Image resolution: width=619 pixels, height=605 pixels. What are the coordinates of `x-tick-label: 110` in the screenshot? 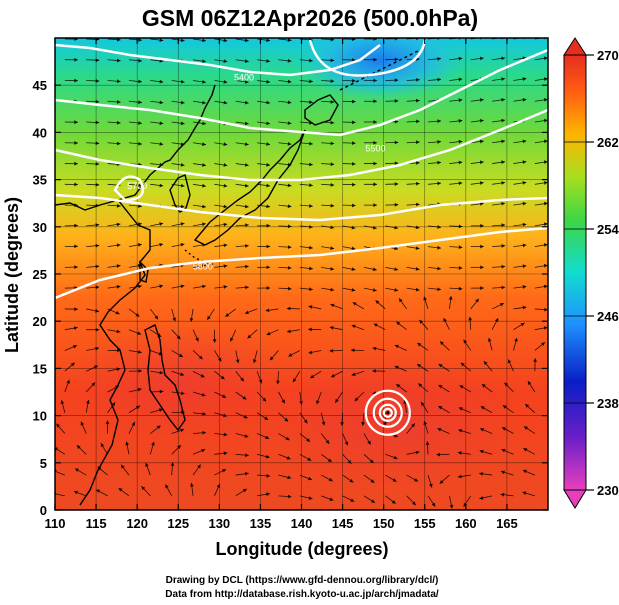 It's located at (55, 523).